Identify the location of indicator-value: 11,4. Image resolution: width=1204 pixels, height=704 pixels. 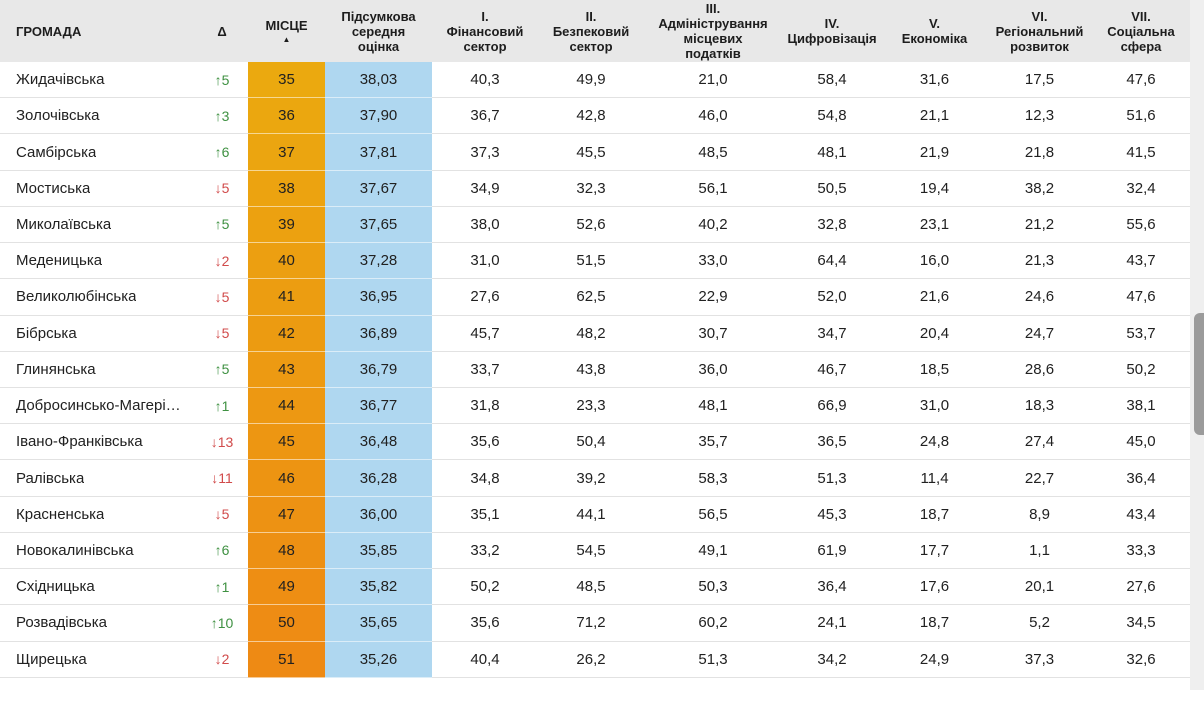
(934, 478).